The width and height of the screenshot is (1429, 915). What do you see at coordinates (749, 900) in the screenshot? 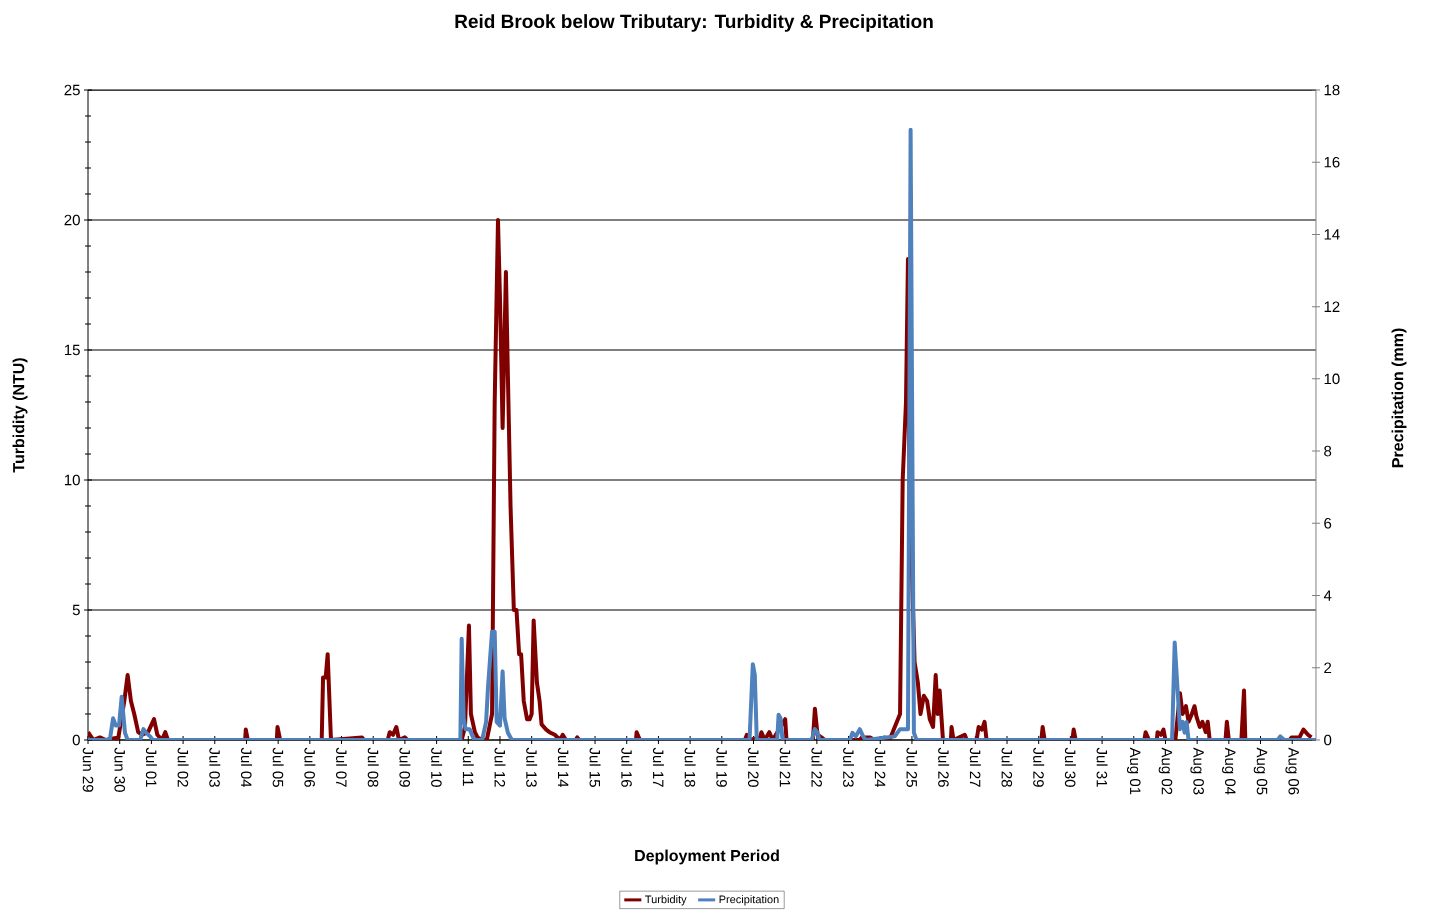
I see `legend-label: Precipitation` at bounding box center [749, 900].